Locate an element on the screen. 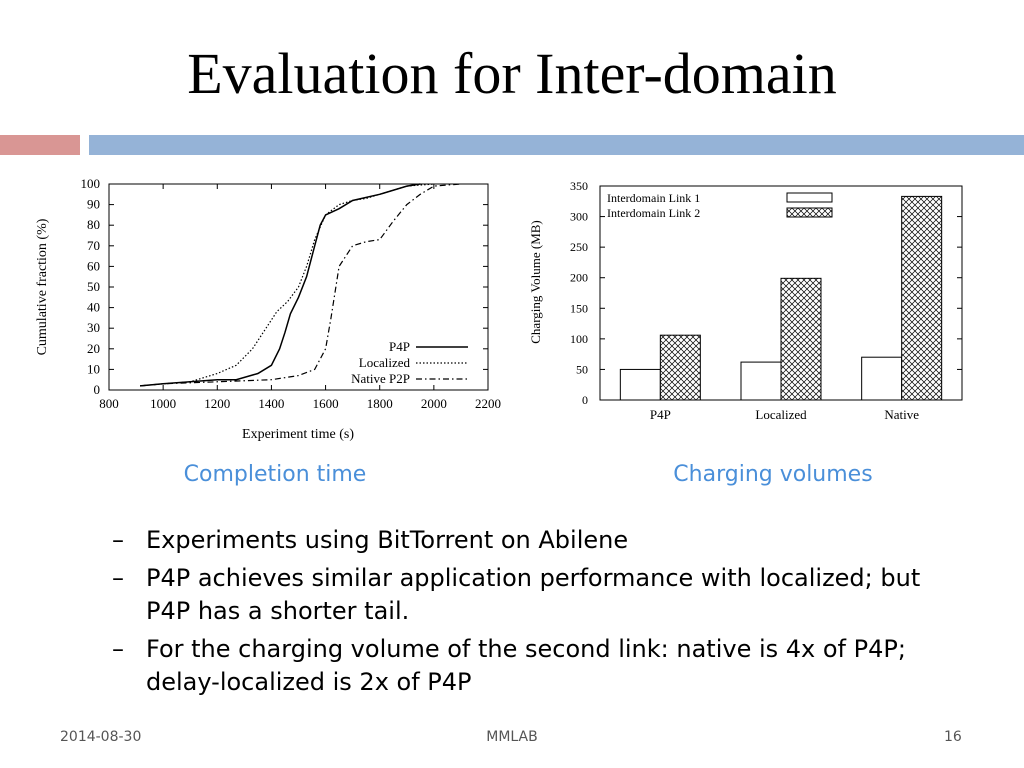 The height and width of the screenshot is (768, 1024). footer-center: MMLAB is located at coordinates (512, 737).